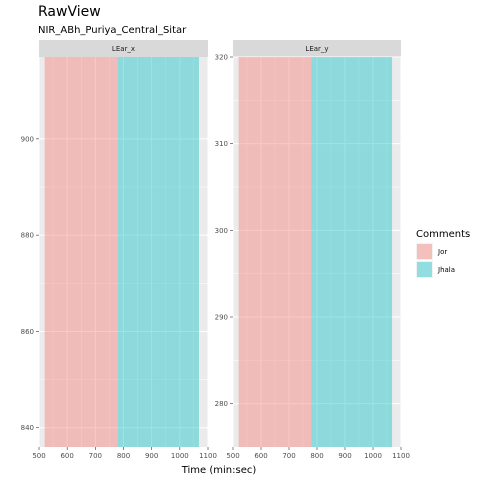 This screenshot has width=480, height=480. I want to click on y-tick-label: 300, so click(221, 231).